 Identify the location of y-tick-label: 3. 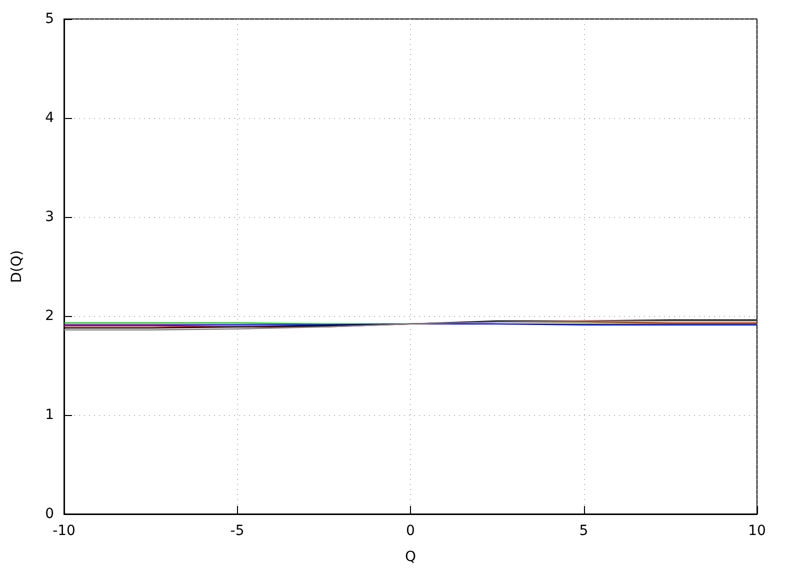
(49, 217).